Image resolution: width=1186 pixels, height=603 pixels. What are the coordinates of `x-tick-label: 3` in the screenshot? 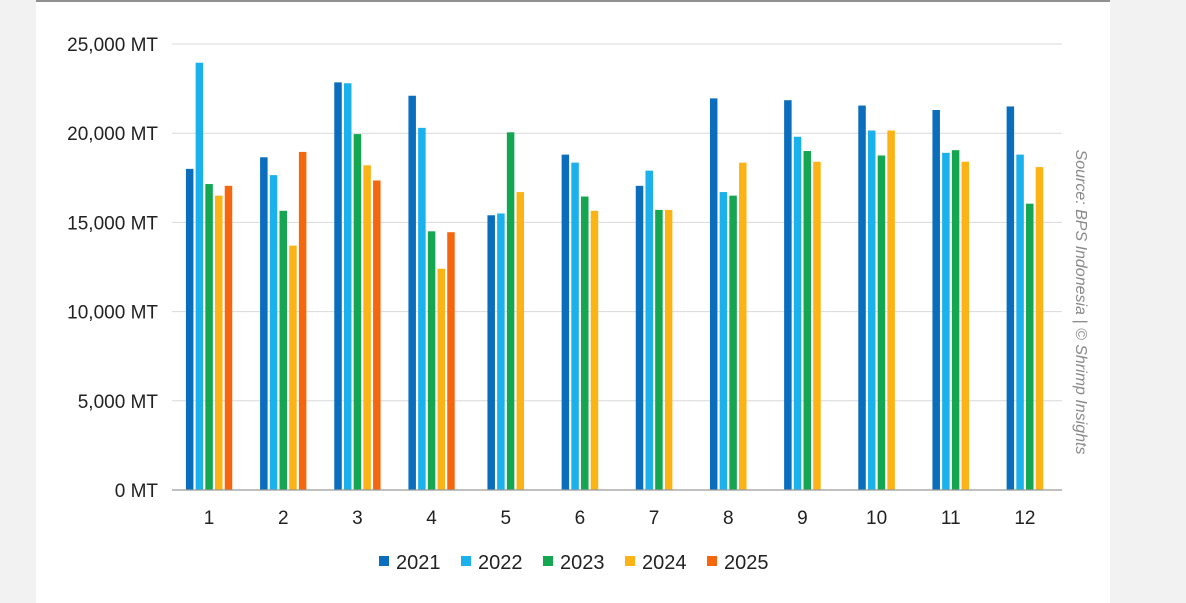 It's located at (357, 518).